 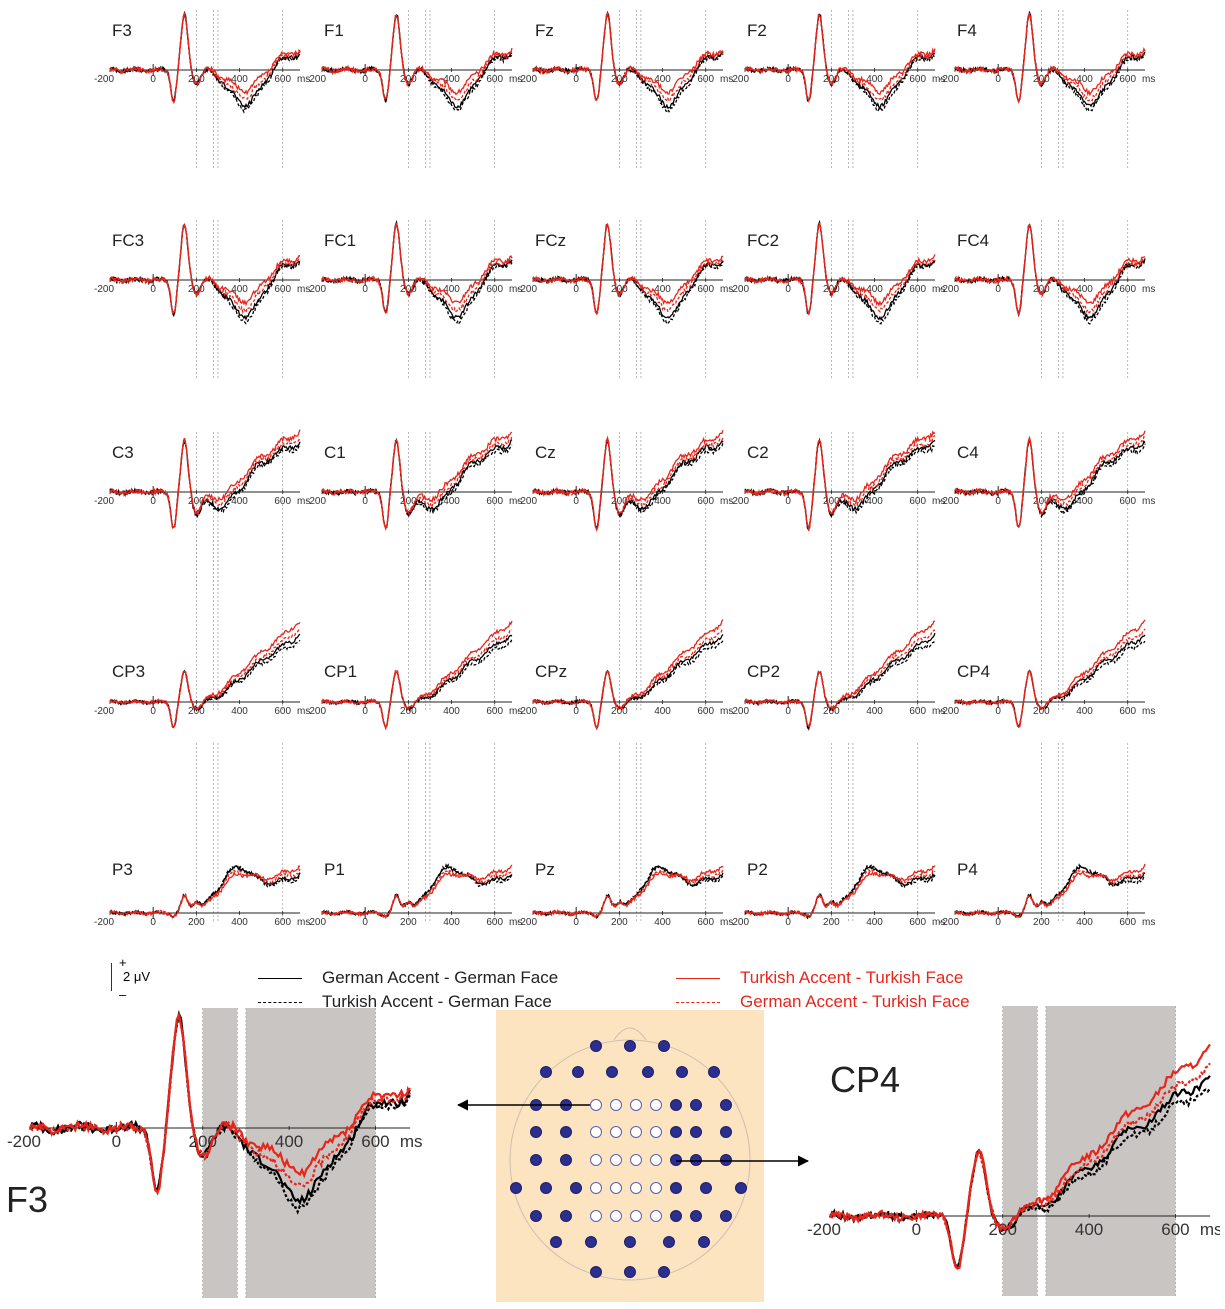 What do you see at coordinates (414, 90) in the screenshot?
I see `panel-F1: -200 0 200 400 600 ms F1` at bounding box center [414, 90].